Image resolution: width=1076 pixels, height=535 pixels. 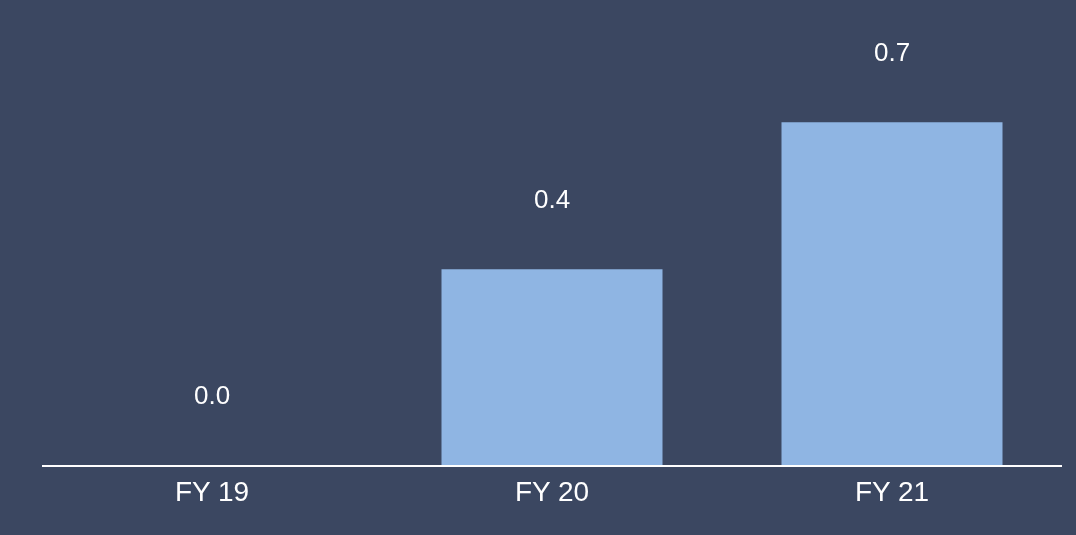 I want to click on data-label: 0.0, so click(x=212, y=395).